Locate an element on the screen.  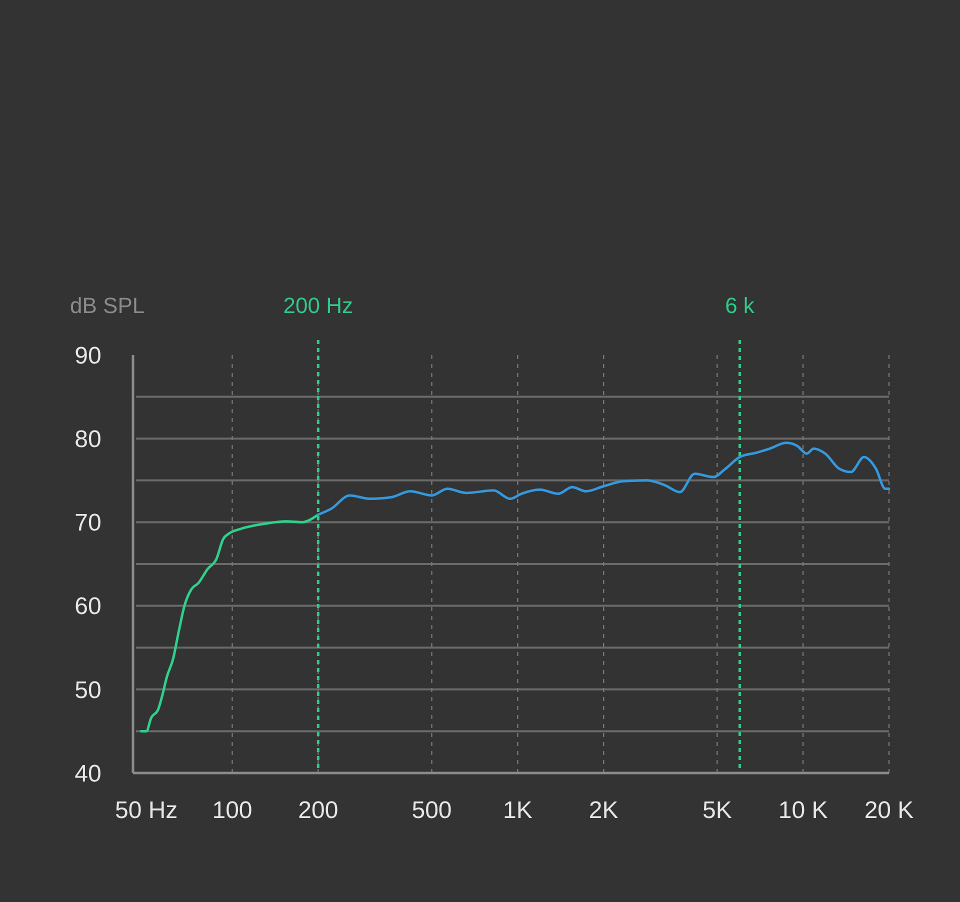
x-tick-label: 500 is located at coordinates (432, 810).